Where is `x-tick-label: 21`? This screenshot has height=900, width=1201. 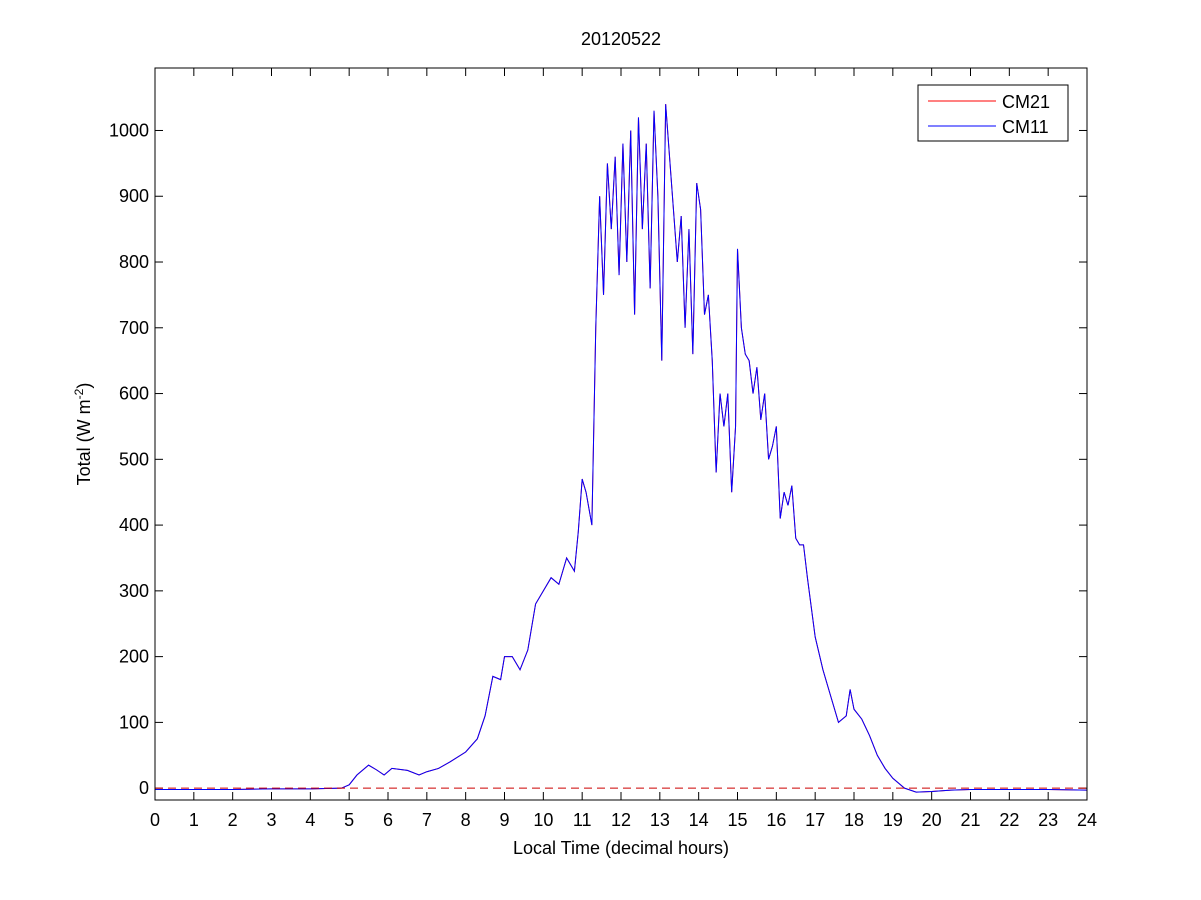
x-tick-label: 21 is located at coordinates (970, 820).